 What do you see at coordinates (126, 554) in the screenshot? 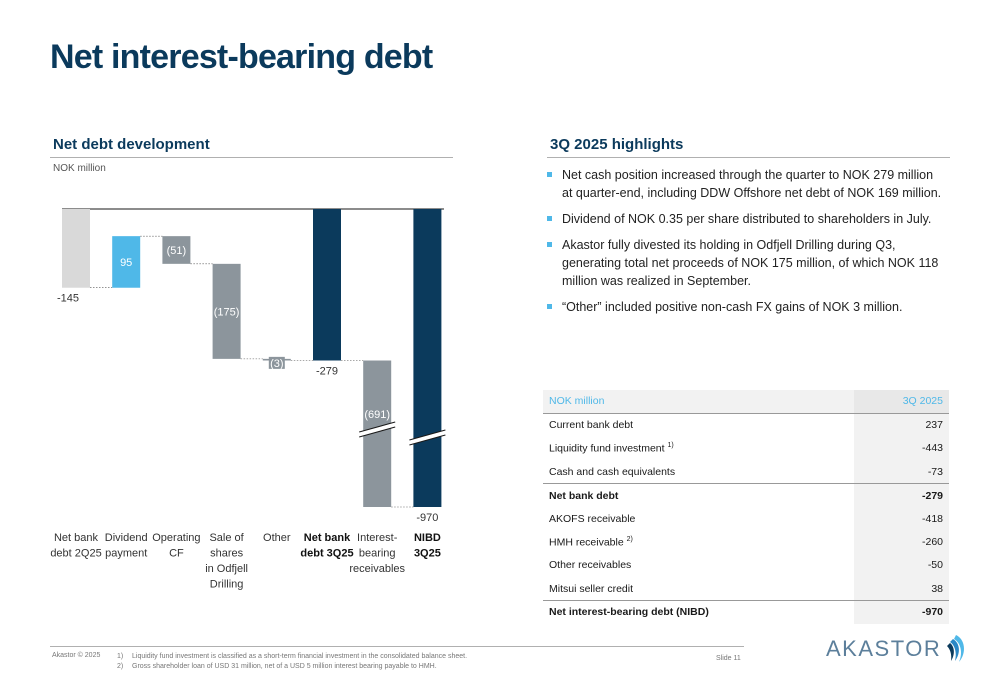
I see `category-label: payment` at bounding box center [126, 554].